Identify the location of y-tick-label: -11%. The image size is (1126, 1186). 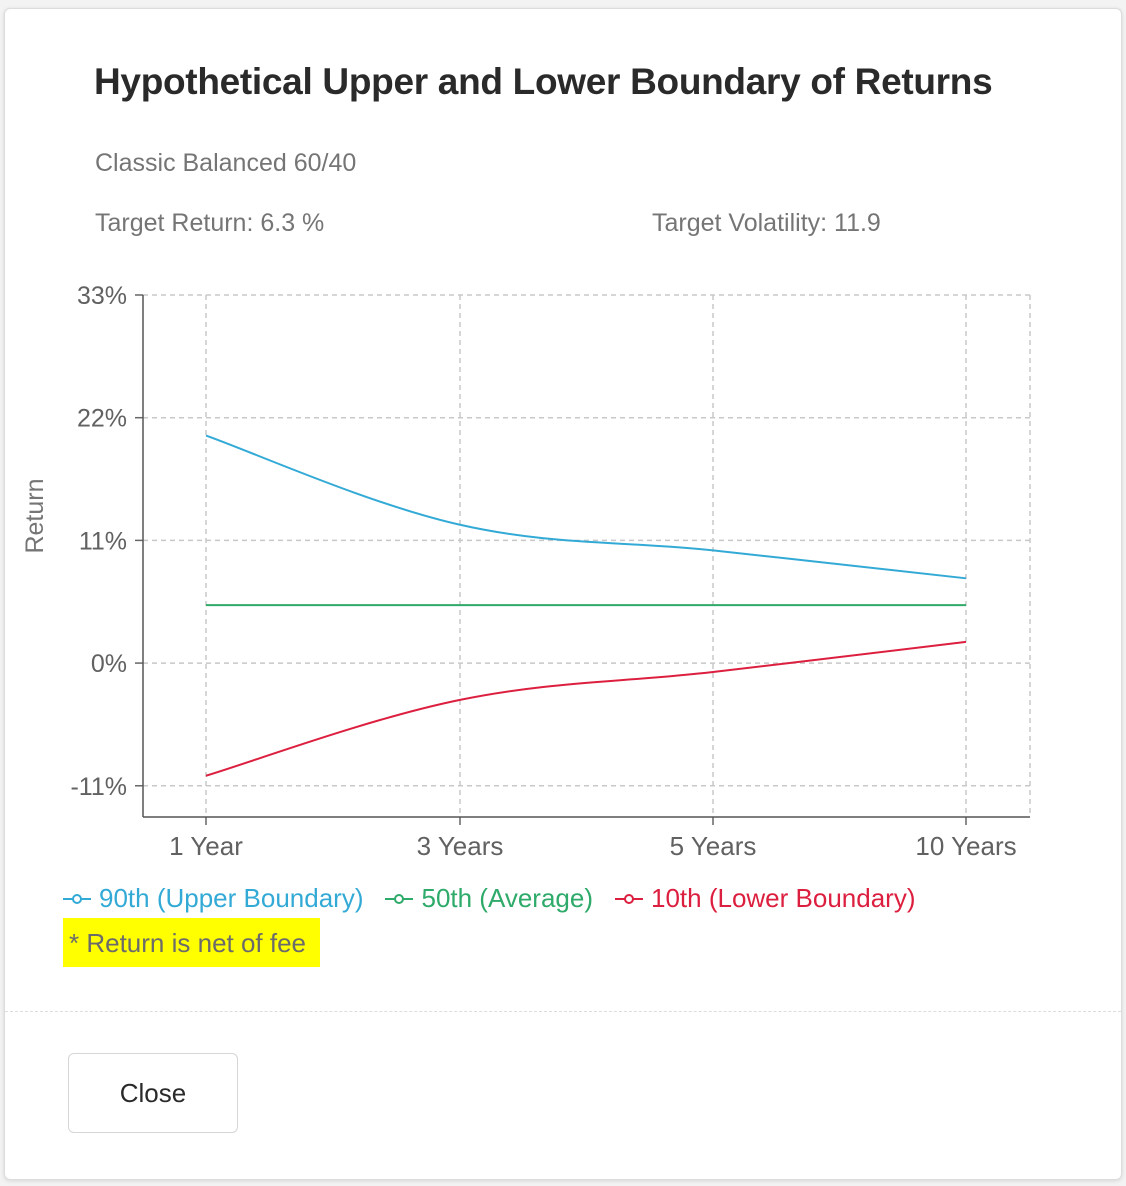
(98, 787).